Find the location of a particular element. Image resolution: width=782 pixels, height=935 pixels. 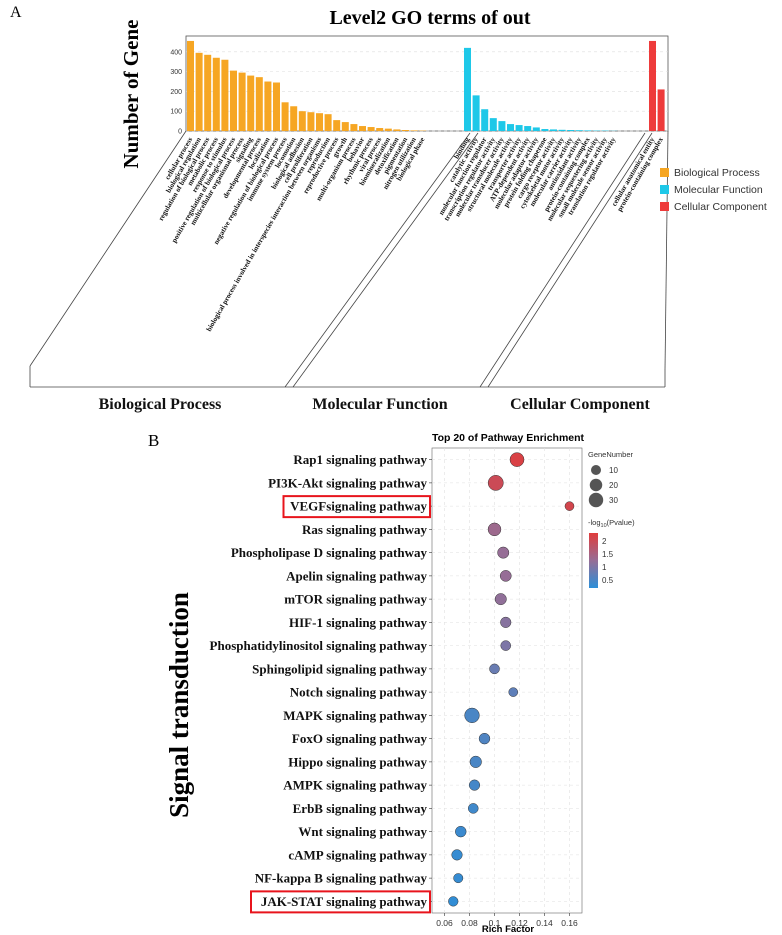

pathway-dot-hippo-signaling-pathway is located at coordinates (475, 761).